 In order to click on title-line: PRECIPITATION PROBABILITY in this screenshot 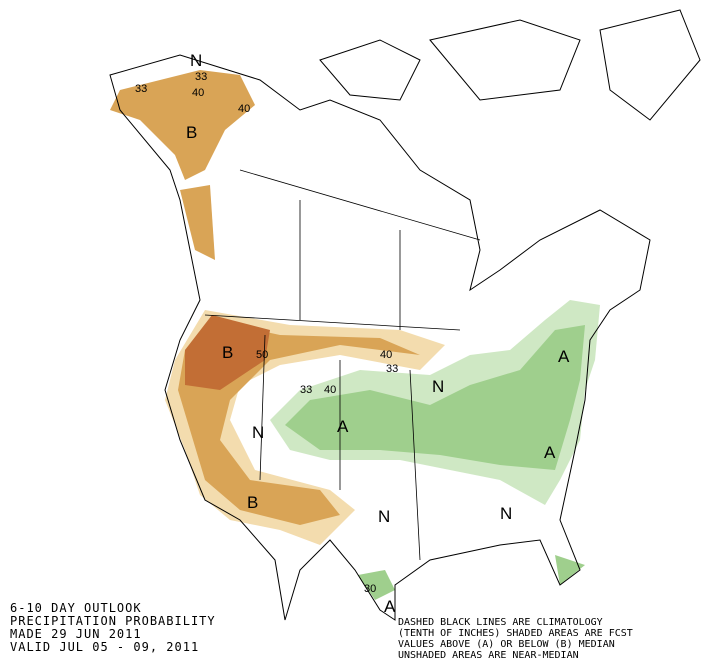, I will do `click(113, 621)`.